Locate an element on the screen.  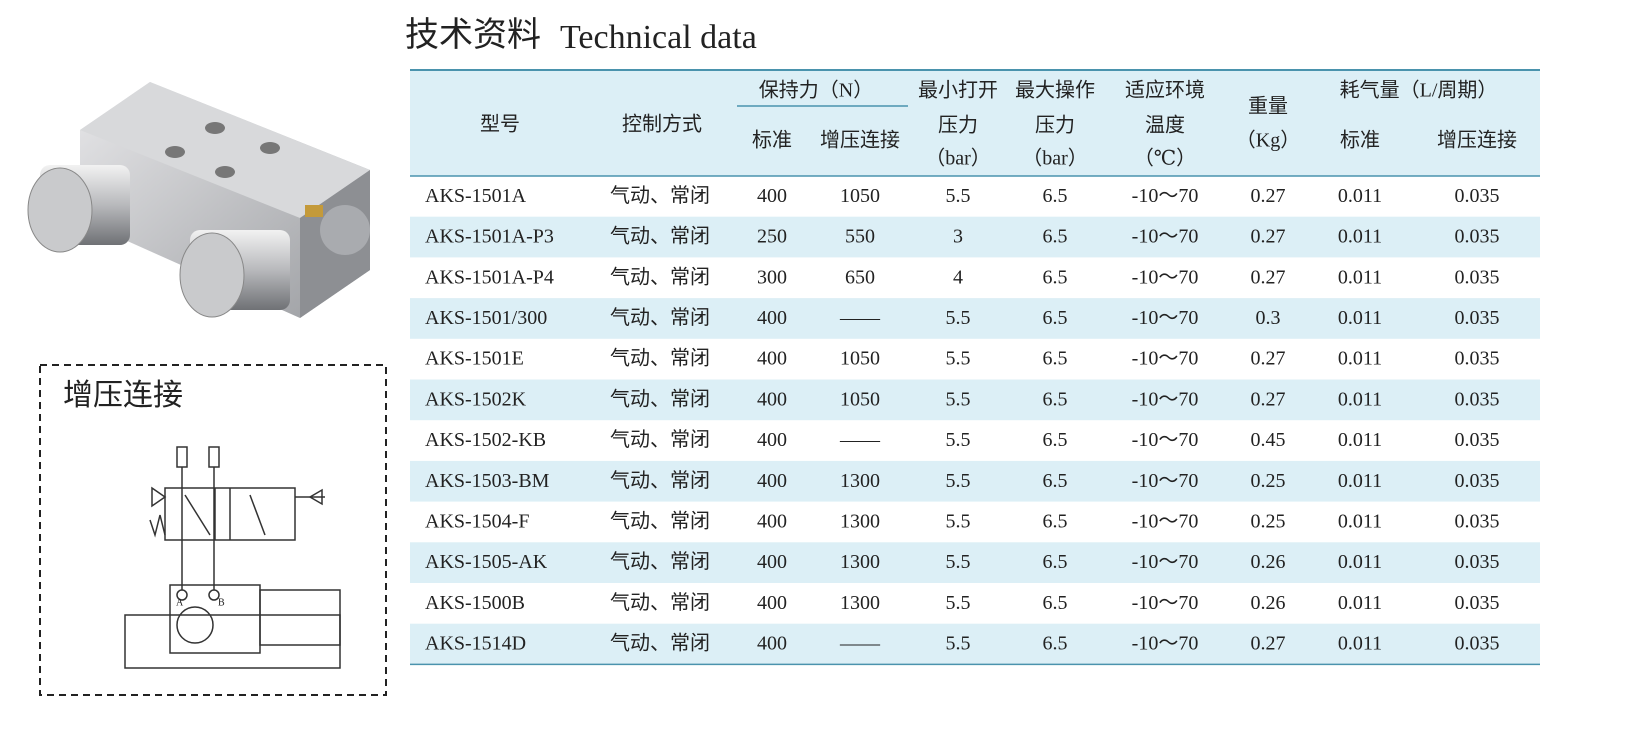
cell: AKS-1514D is located at coordinates (475, 644).